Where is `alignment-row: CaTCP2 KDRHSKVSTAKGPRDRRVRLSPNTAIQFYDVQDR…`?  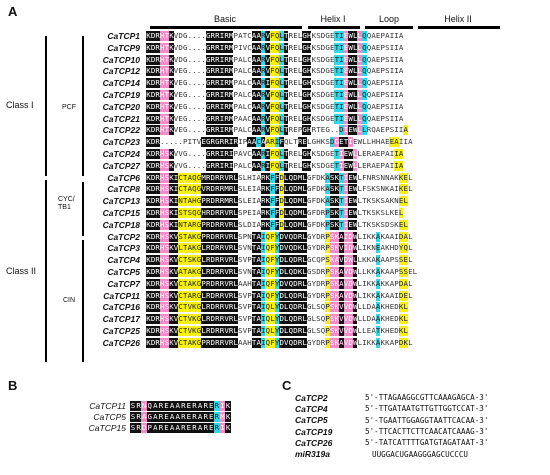 alignment-row: CaTCP2 KDRHSKVSTAKGPRDRRVRLSPNTAIQFYDVQDR… is located at coordinates (249, 236).